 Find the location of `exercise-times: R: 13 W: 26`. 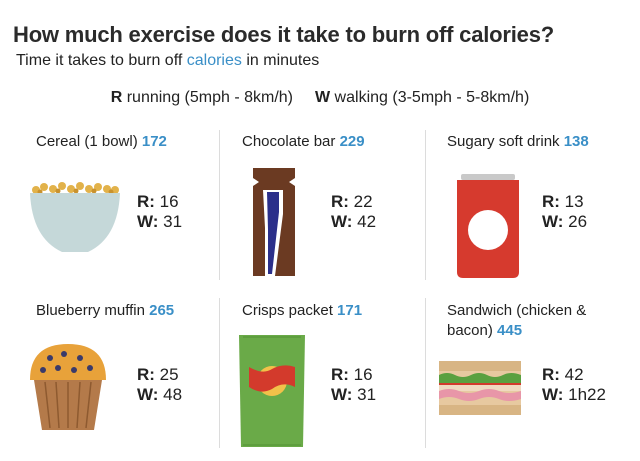

exercise-times: R: 13 W: 26 is located at coordinates (564, 212).